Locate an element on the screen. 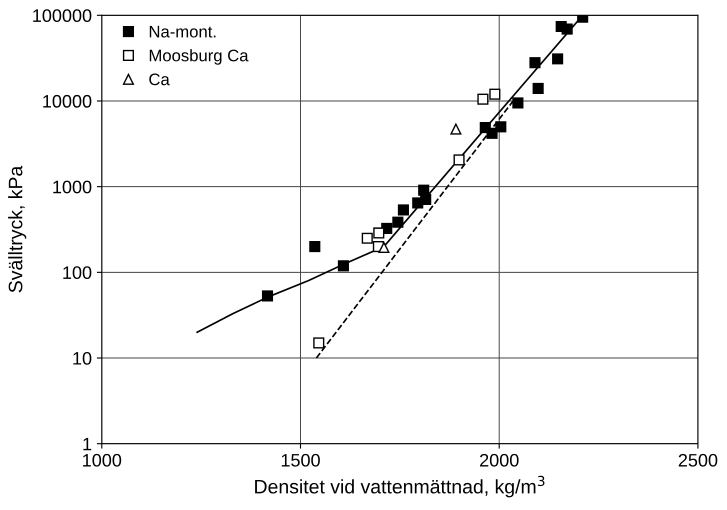  x-tick-label: 2000 is located at coordinates (499, 460).